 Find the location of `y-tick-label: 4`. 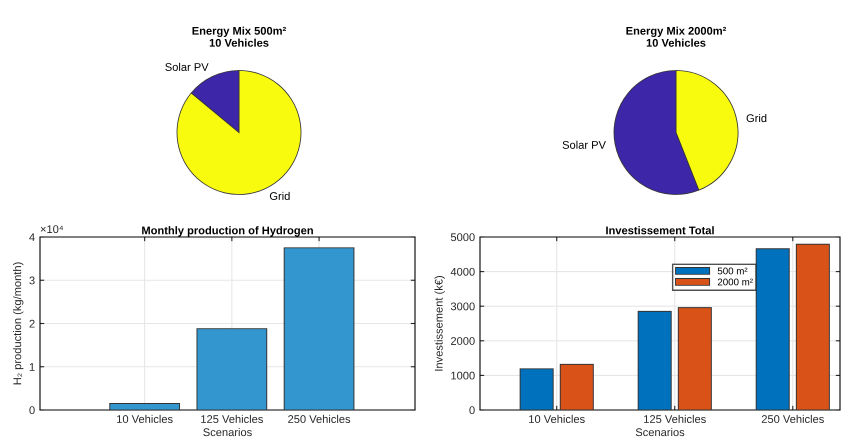

y-tick-label: 4 is located at coordinates (32, 237).